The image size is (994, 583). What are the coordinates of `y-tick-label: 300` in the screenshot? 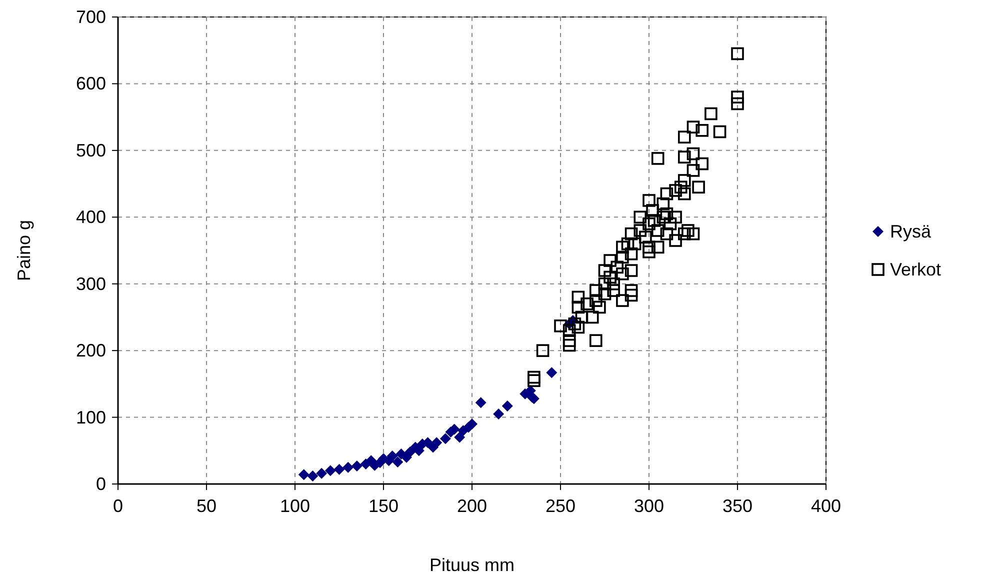 It's located at (91, 284).